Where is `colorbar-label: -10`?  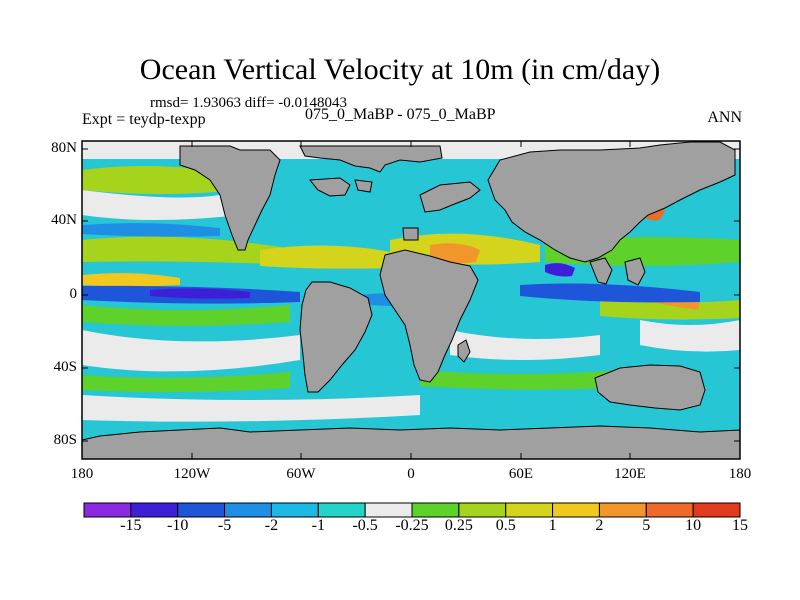 colorbar-label: -10 is located at coordinates (178, 525).